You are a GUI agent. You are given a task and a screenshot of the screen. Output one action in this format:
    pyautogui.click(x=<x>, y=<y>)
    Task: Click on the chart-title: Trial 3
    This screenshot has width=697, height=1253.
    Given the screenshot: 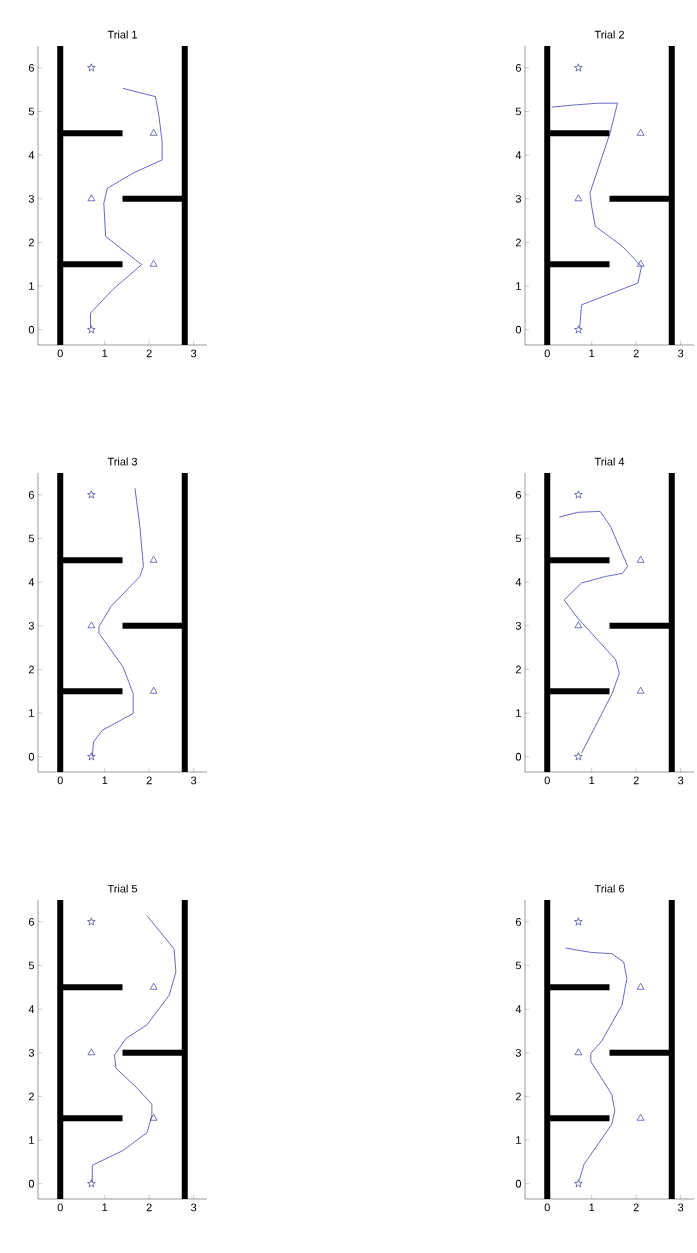 What is the action you would take?
    pyautogui.click(x=122, y=461)
    